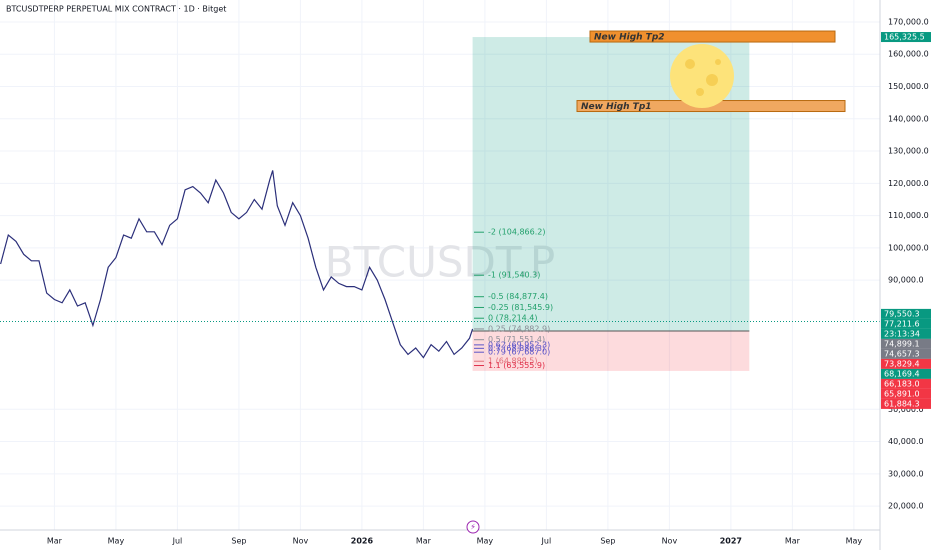  Describe the element at coordinates (908, 21) in the screenshot. I see `y-tick-label: 170,000.0` at that location.